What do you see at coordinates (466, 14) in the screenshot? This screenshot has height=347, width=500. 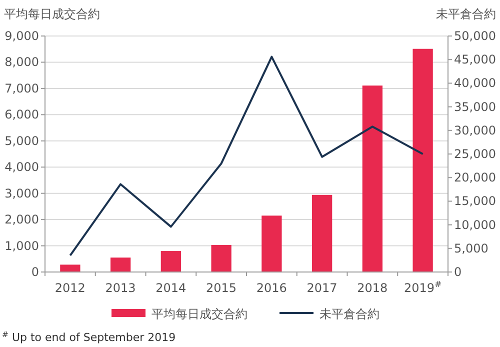 I see `y2label: 未平倉合約` at bounding box center [466, 14].